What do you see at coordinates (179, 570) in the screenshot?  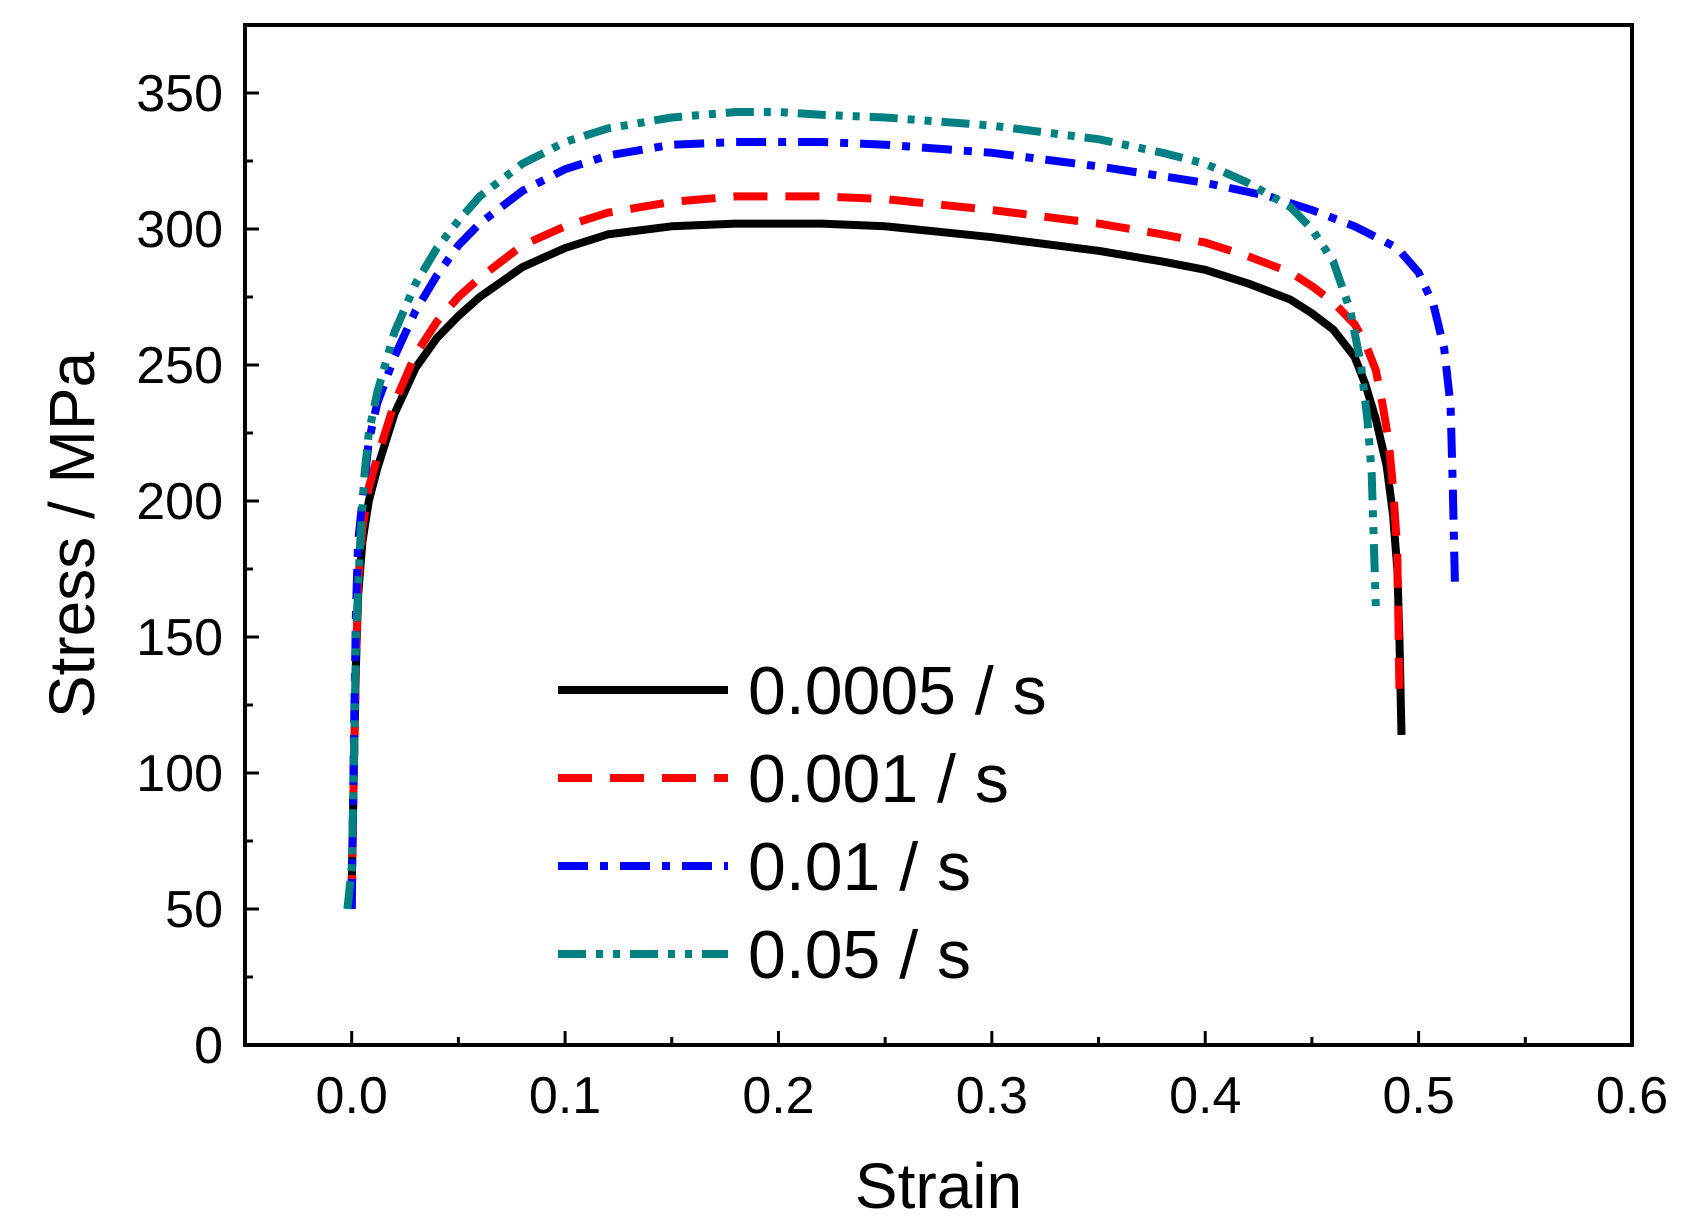 I see `y-tick-labels: 0 50 100 150 200 250 300 350` at bounding box center [179, 570].